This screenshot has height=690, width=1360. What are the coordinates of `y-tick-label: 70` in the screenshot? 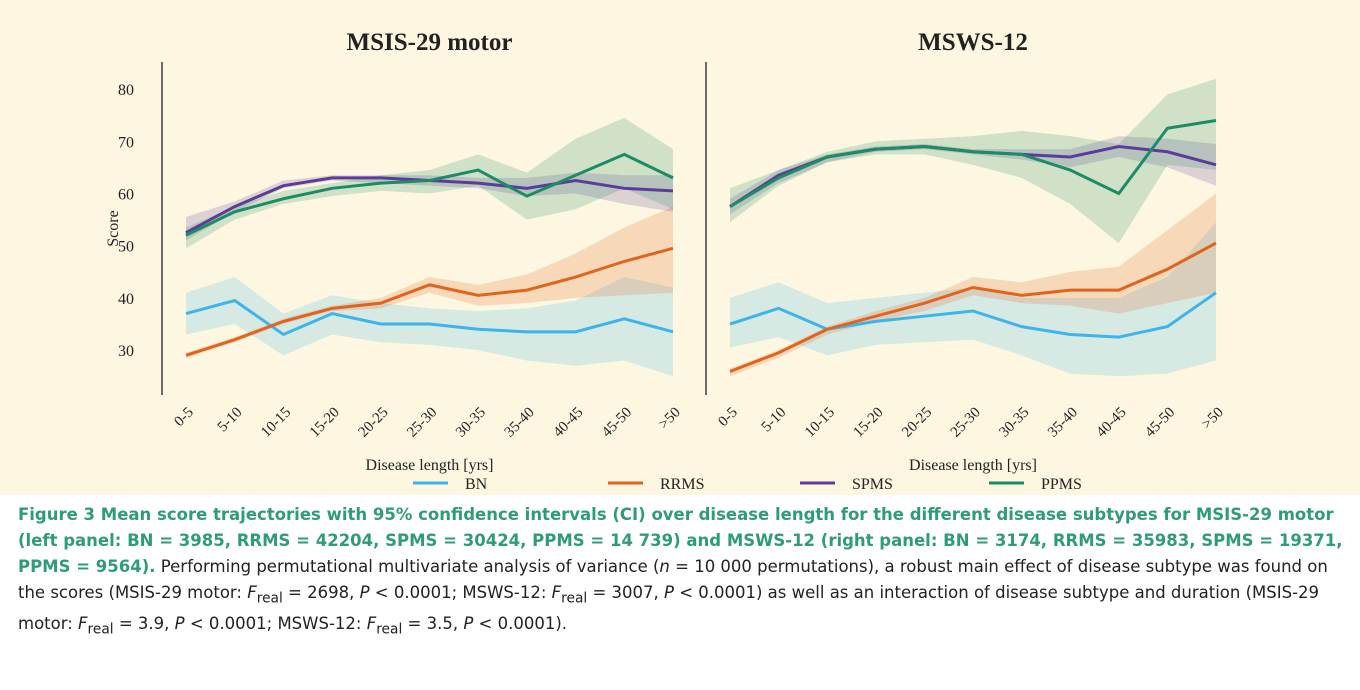 It's located at (126, 142).